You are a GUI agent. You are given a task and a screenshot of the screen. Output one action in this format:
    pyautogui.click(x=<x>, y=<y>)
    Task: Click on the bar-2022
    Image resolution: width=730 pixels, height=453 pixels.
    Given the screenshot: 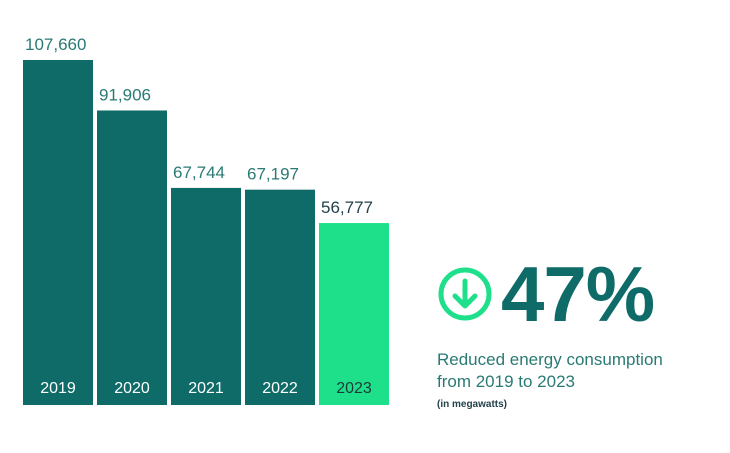 What is the action you would take?
    pyautogui.click(x=280, y=297)
    